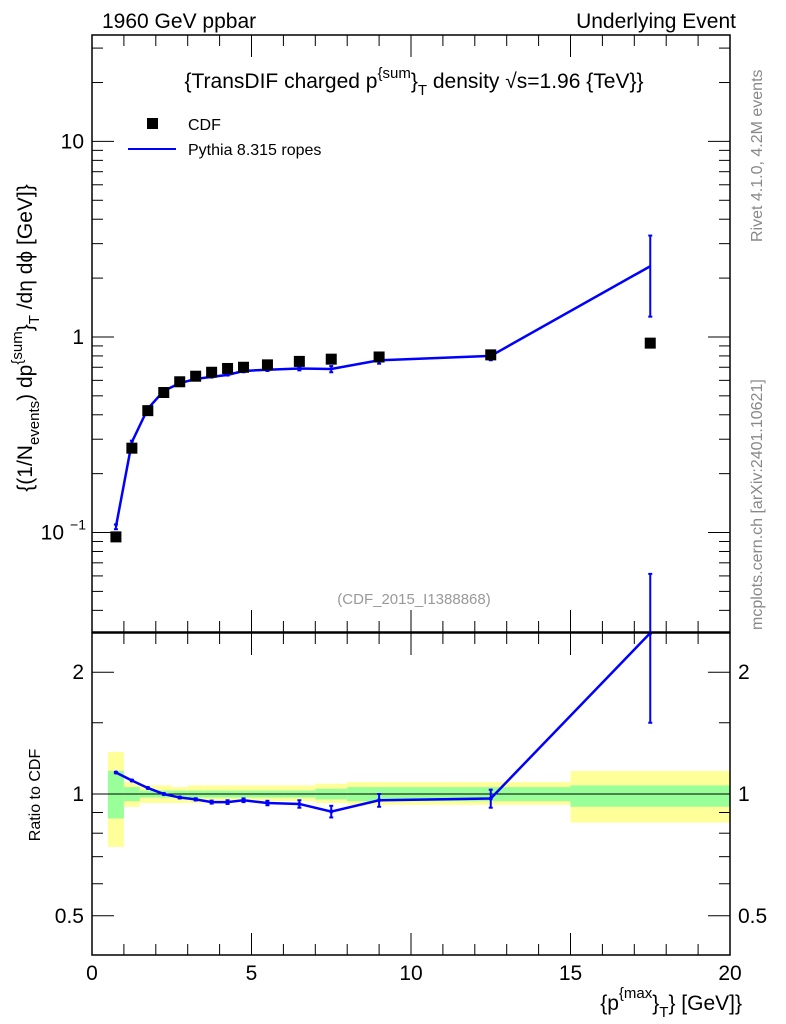  I want to click on legend-cdf-label: CDF, so click(204, 125).